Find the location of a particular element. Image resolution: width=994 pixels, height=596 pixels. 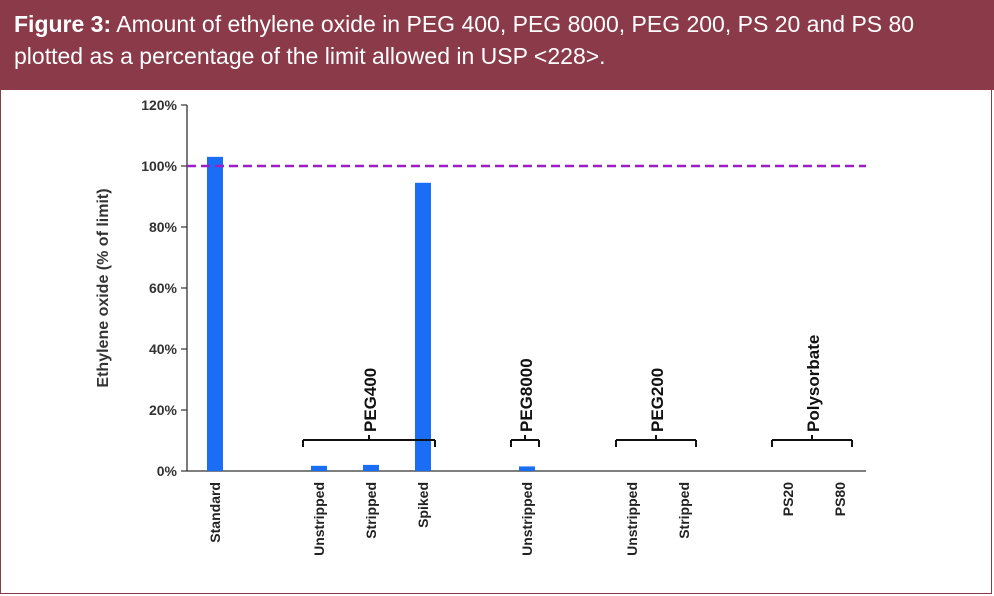

y-tick-label: 20% is located at coordinates (163, 410).